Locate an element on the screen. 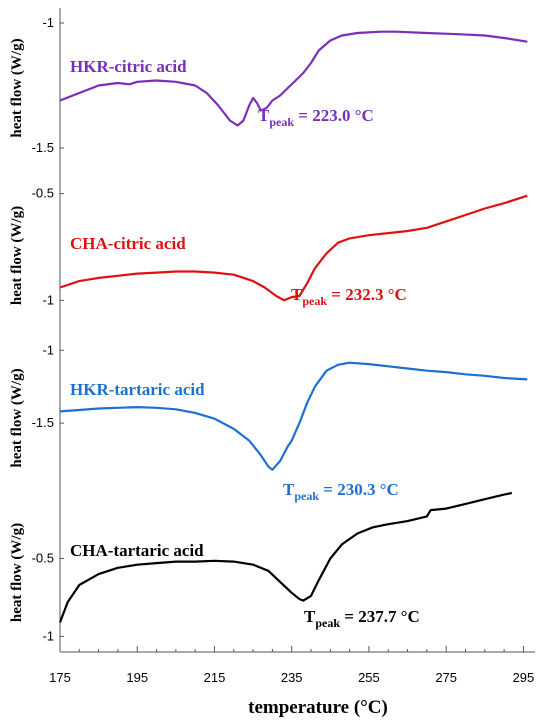 The image size is (550, 723). x-tick-label: 195 is located at coordinates (137, 677).